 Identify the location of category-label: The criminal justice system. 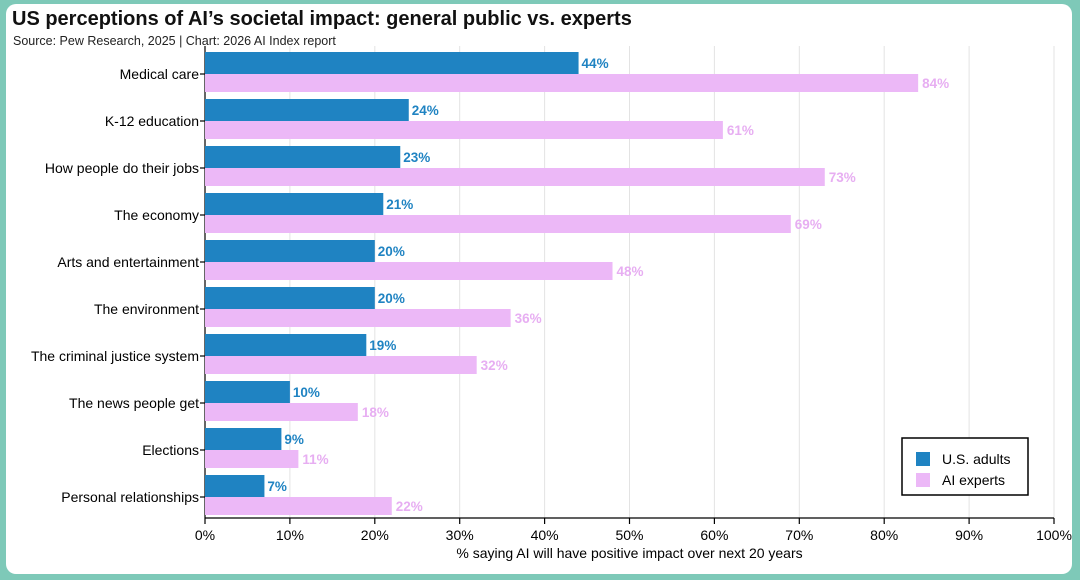
(115, 356).